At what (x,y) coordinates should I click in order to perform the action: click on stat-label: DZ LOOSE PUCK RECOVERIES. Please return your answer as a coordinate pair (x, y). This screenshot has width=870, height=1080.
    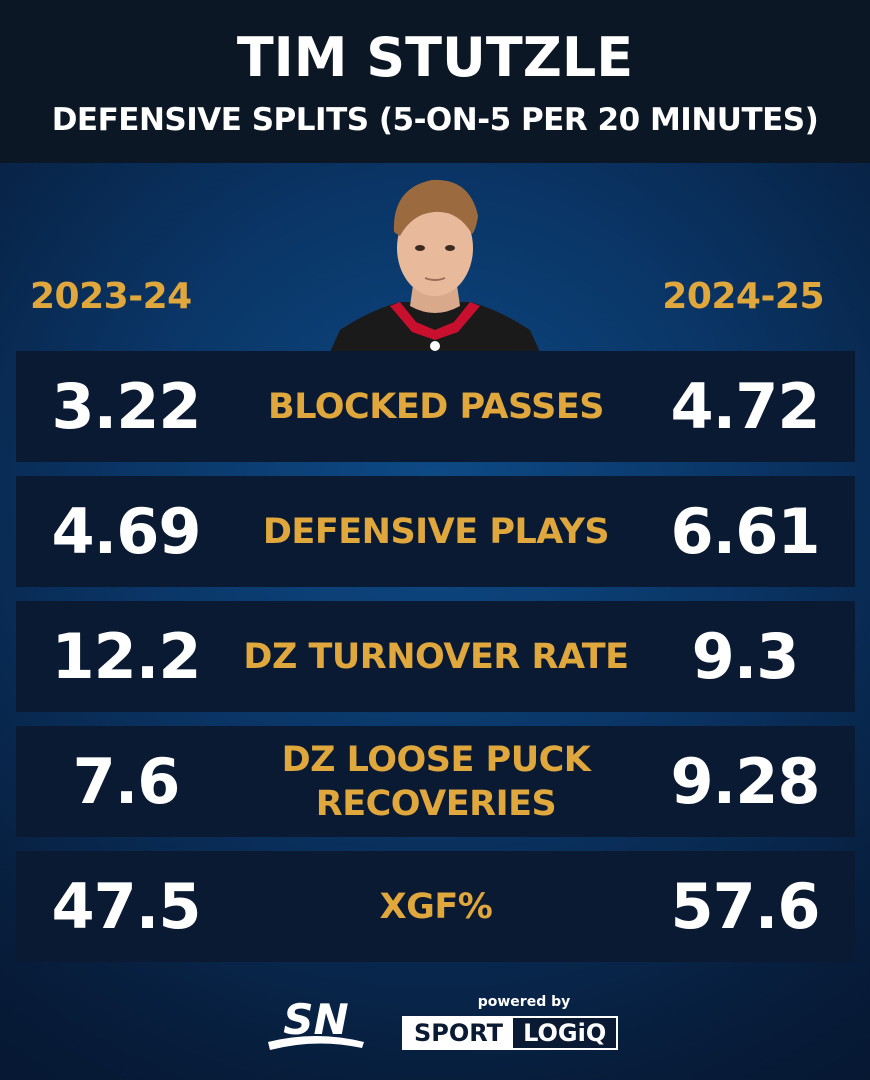
    Looking at the image, I should click on (436, 781).